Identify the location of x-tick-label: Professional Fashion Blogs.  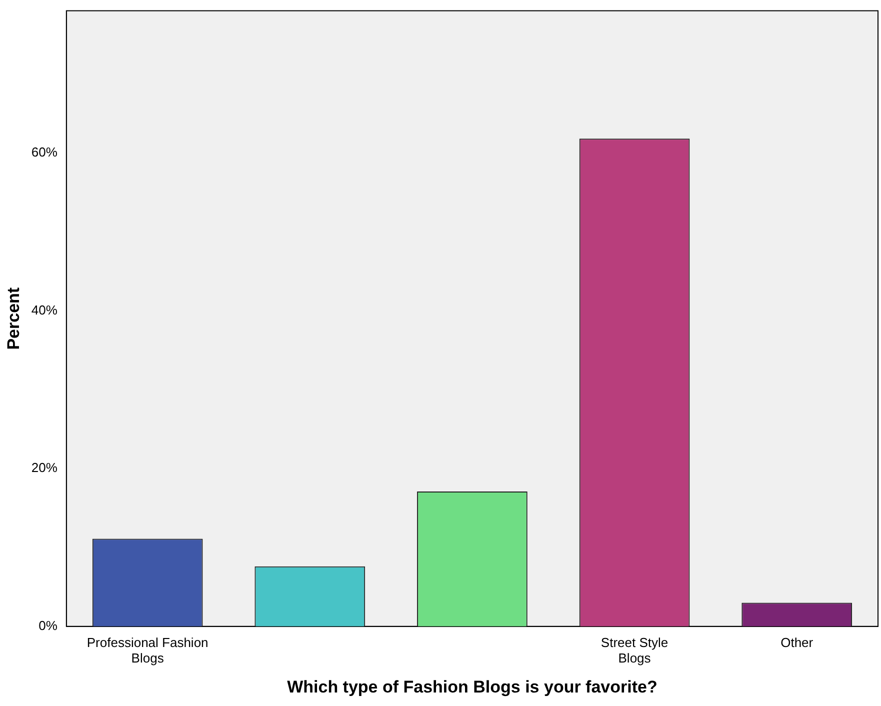
(147, 650).